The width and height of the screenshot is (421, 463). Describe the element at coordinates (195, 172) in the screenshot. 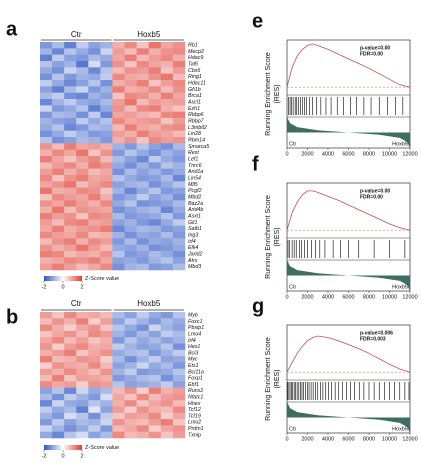

I see `gene-label: Arid1a` at that location.